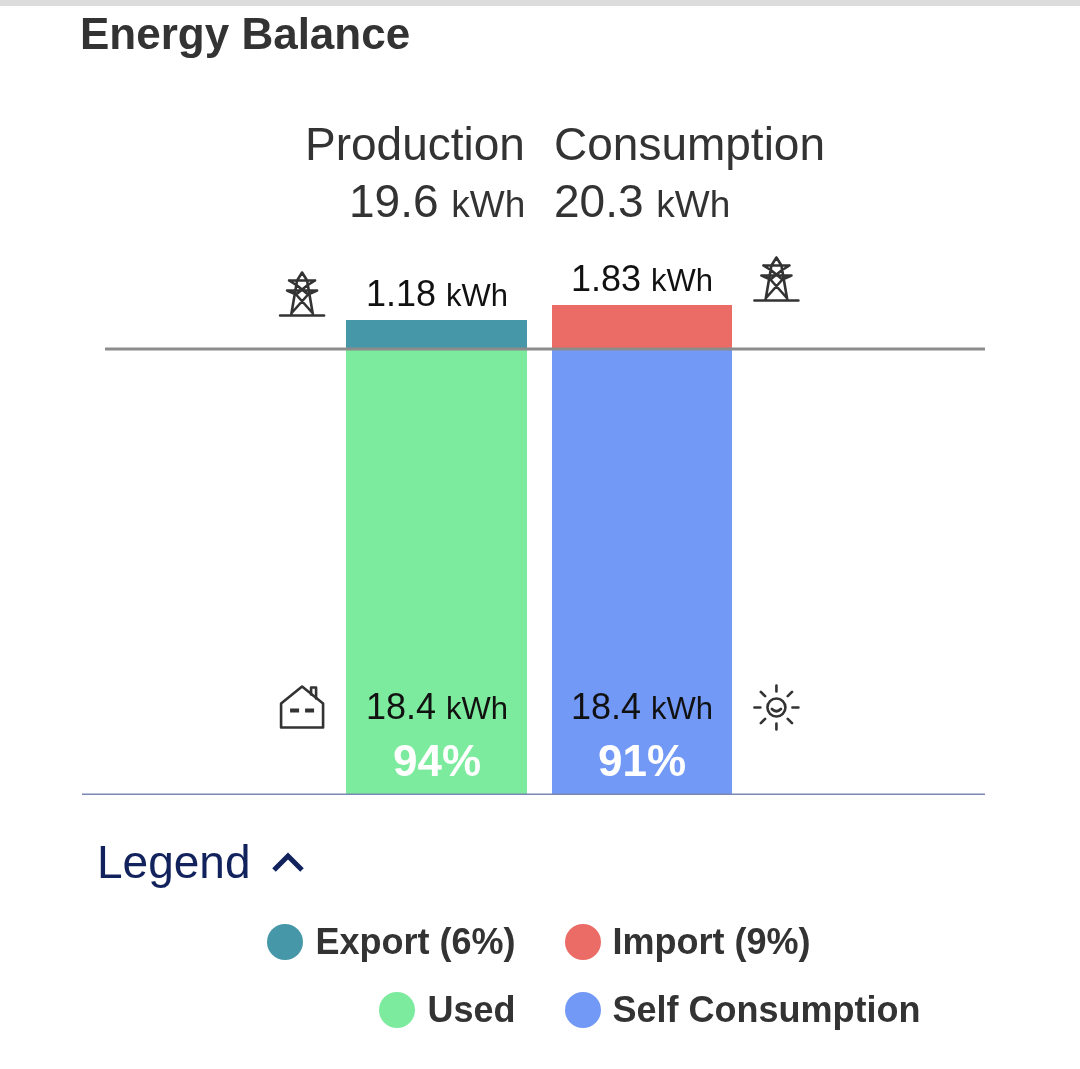 The image size is (1080, 1069). What do you see at coordinates (642, 278) in the screenshot?
I see `data-label: 1.83 kWh` at bounding box center [642, 278].